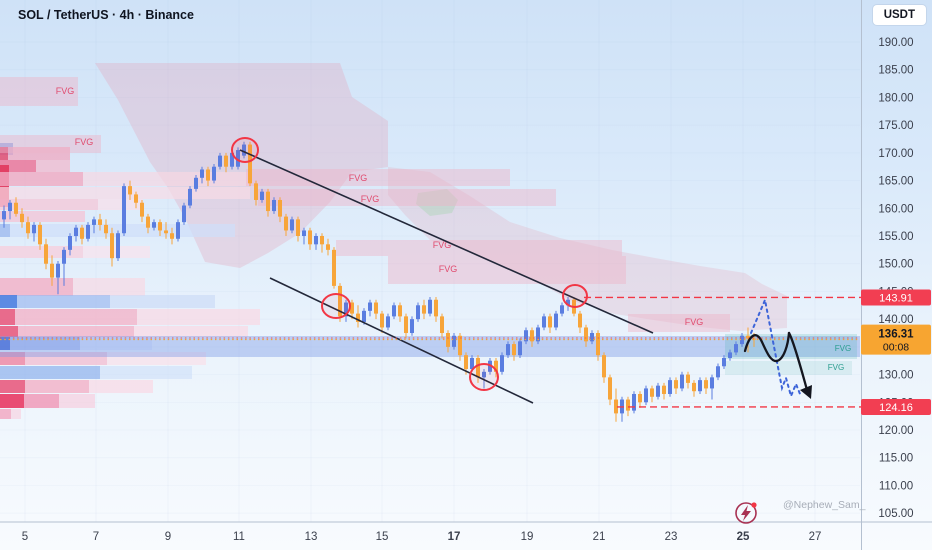  What do you see at coordinates (896, 408) in the screenshot?
I see `alert-price-tag: 124.16` at bounding box center [896, 408].